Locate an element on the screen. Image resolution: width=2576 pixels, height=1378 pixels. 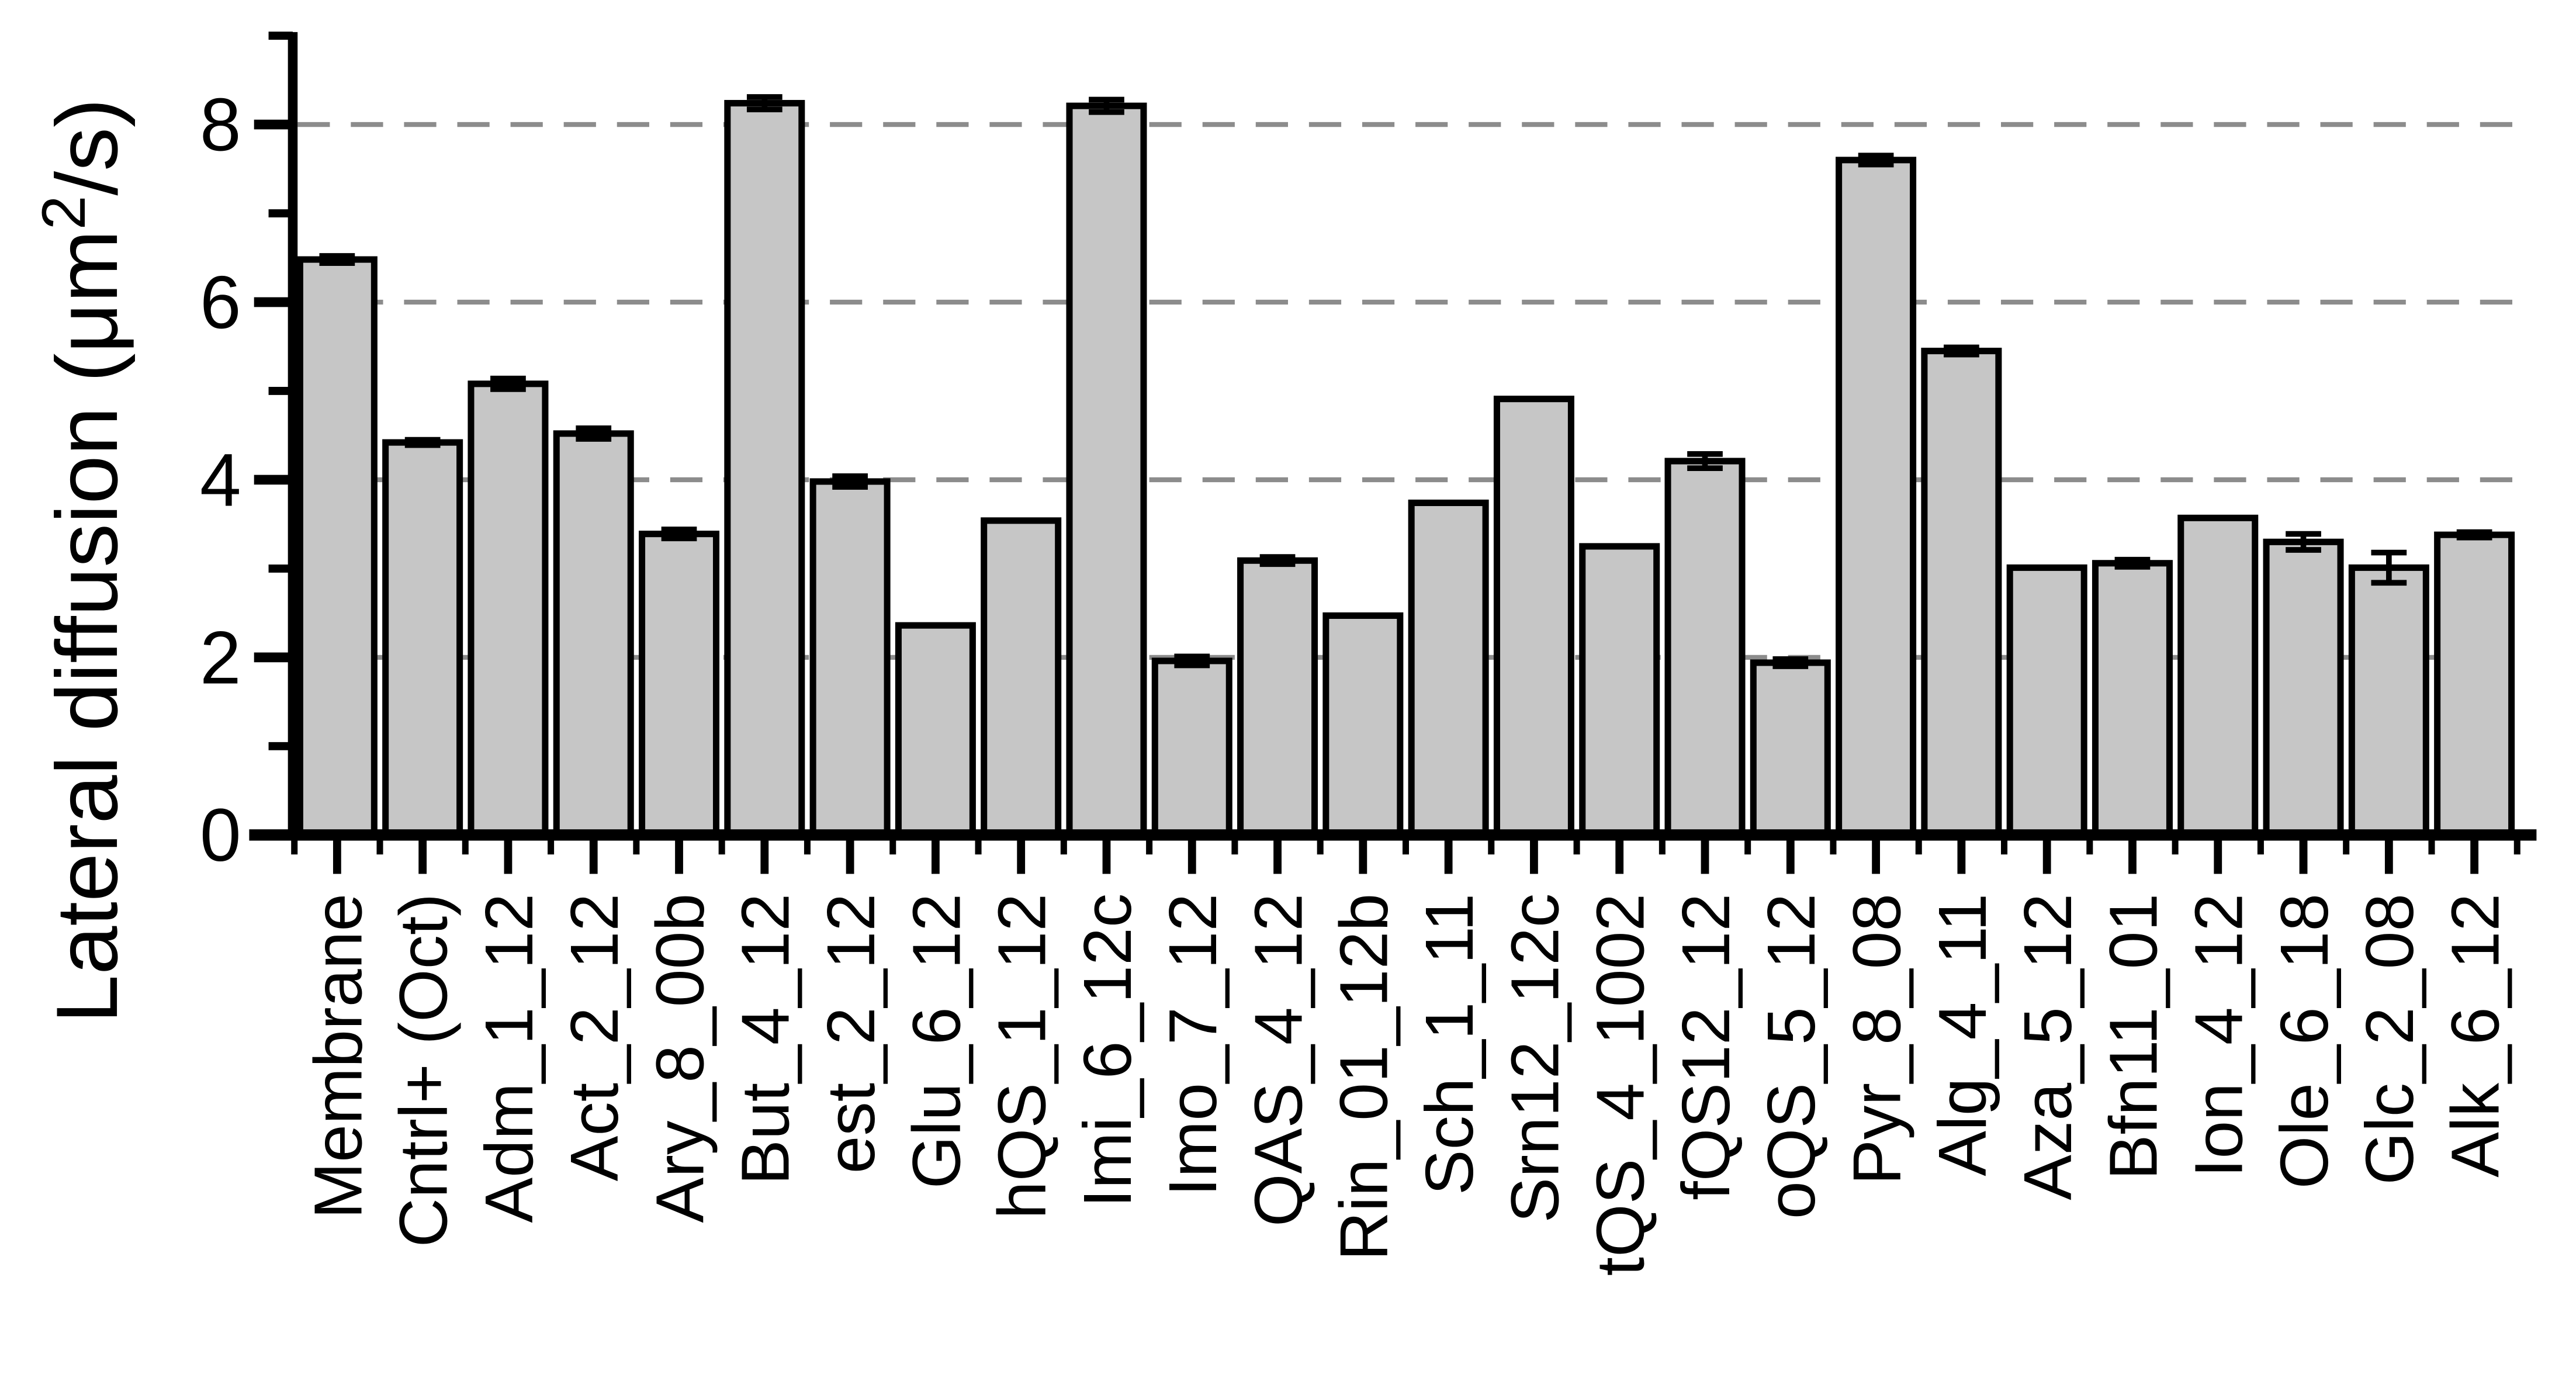
x-tick-label-tQS_4_1002: tQS_4_1002 is located at coordinates (1621, 1085).